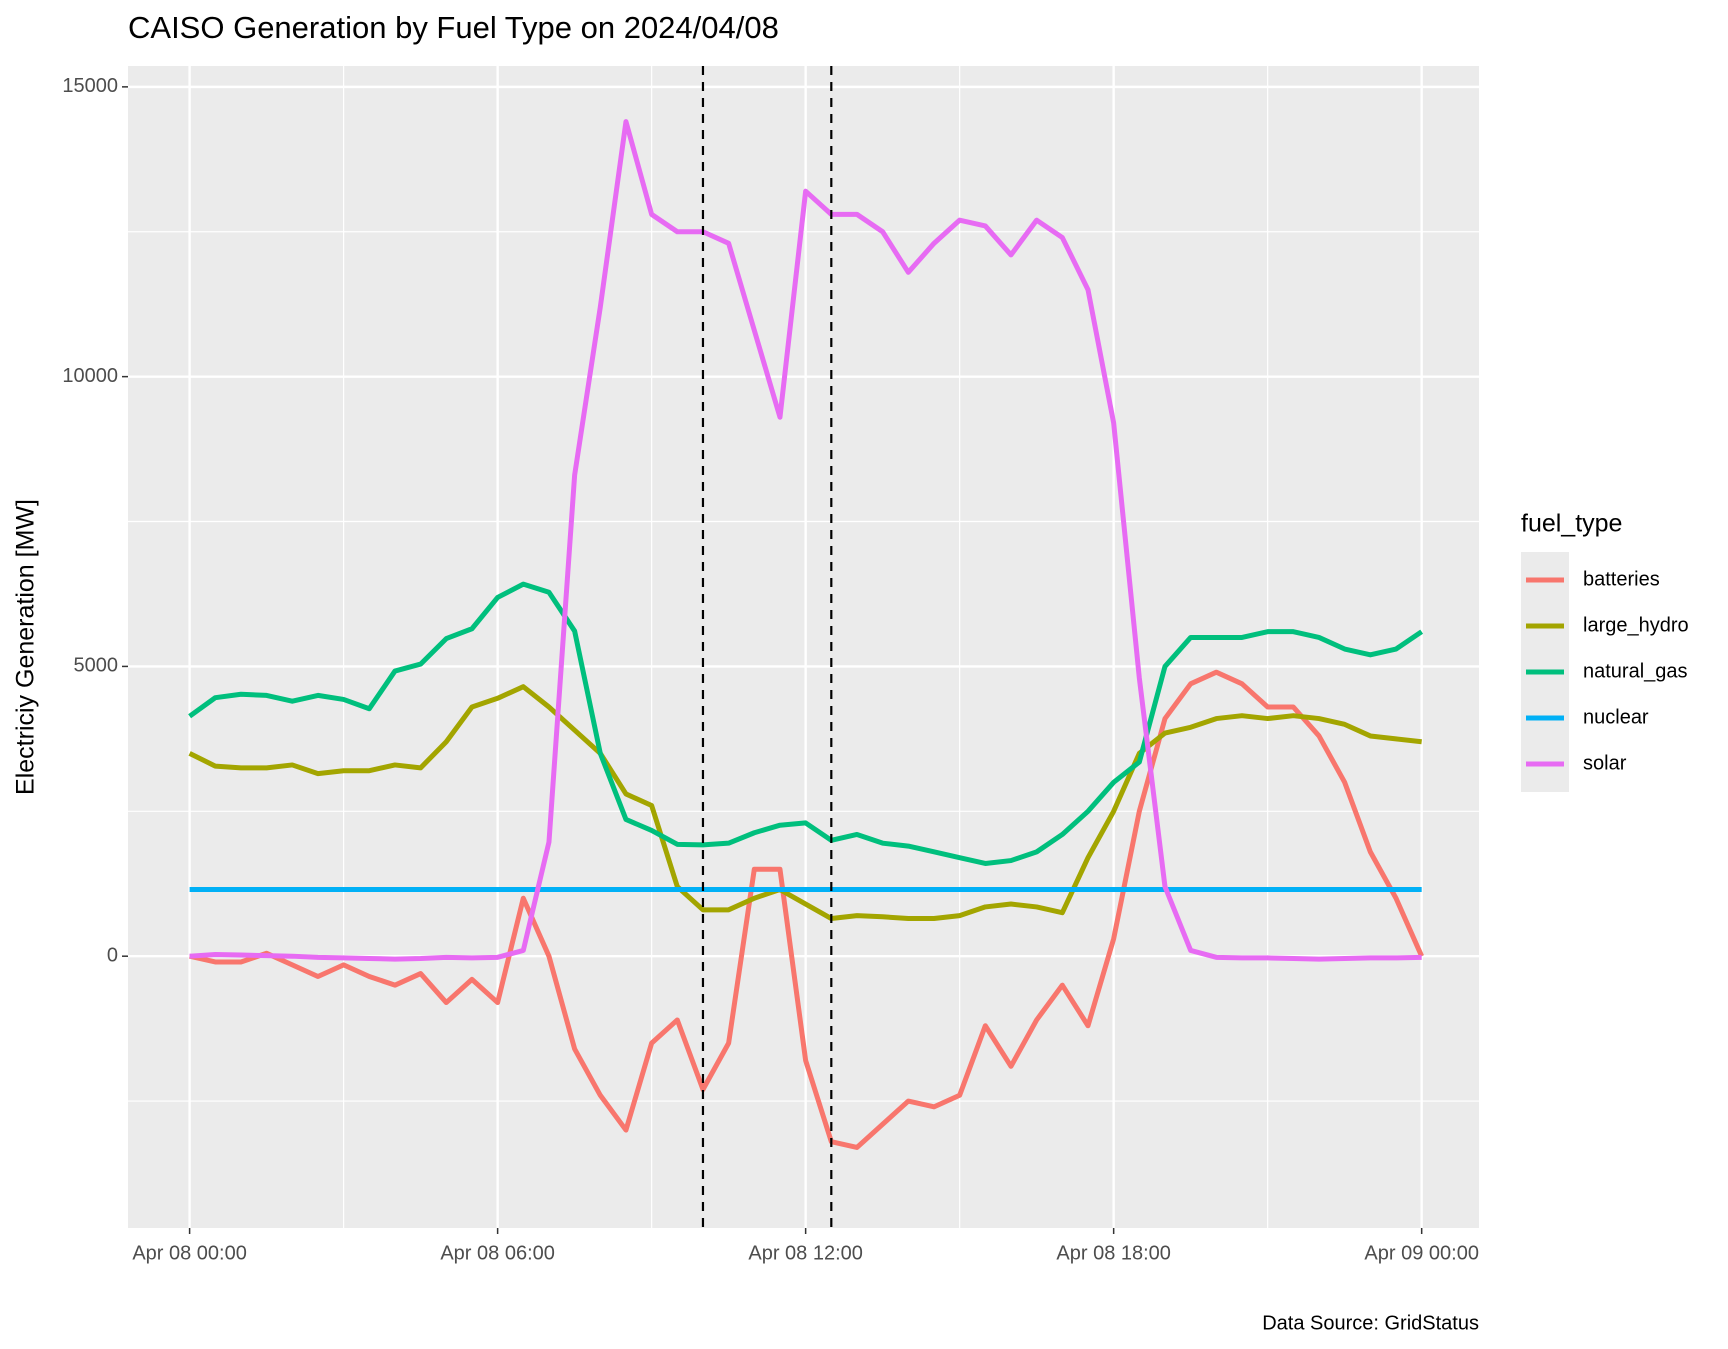 This screenshot has height=1349, width=1728. I want to click on x-tick-label: Apr 08 12:00, so click(805, 1253).